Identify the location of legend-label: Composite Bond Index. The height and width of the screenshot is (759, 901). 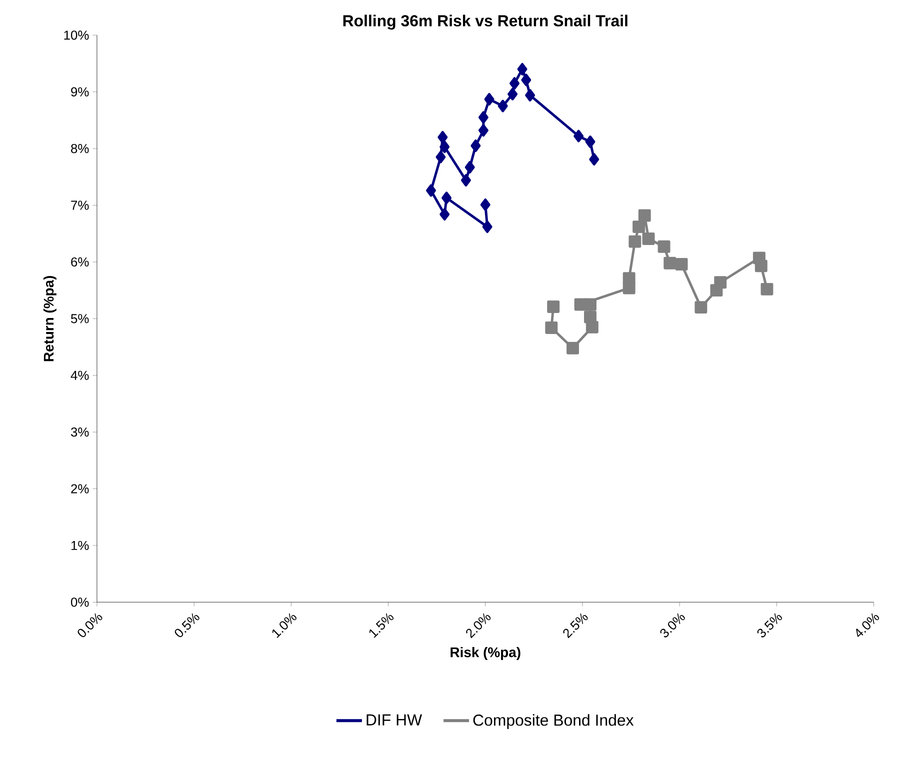
(553, 721).